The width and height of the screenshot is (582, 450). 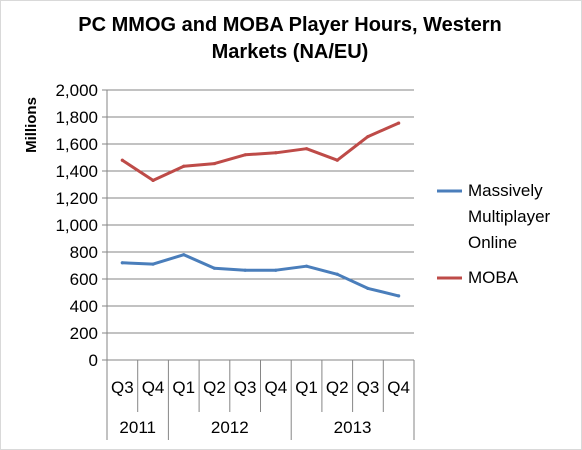 What do you see at coordinates (290, 52) in the screenshot?
I see `chart-title-line2: Markets (NA/EU)` at bounding box center [290, 52].